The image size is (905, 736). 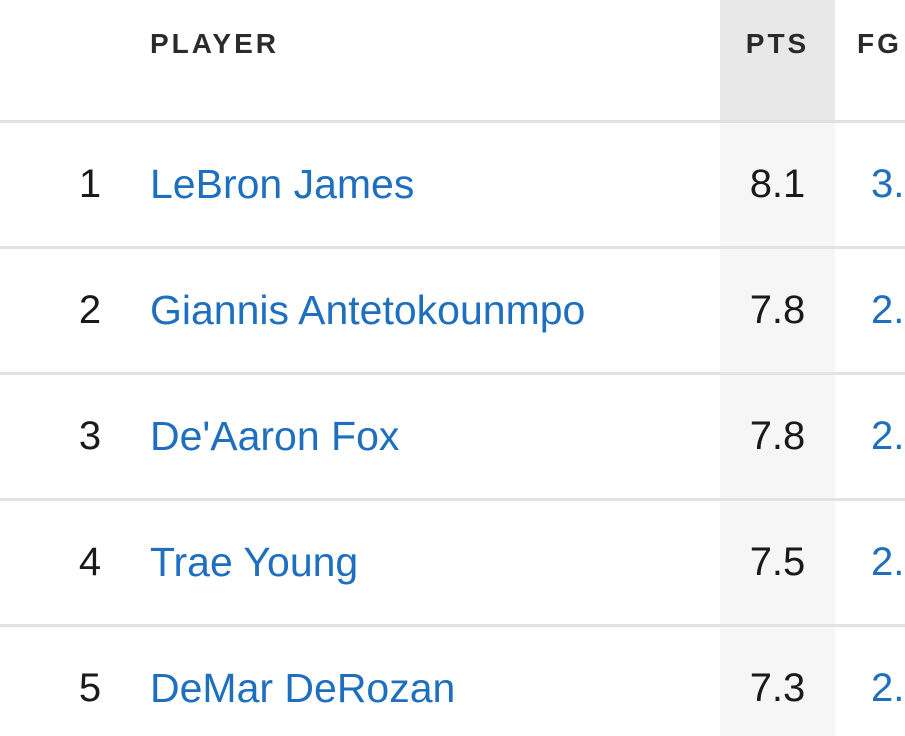 I want to click on pts-cell: 8.1, so click(x=777, y=184).